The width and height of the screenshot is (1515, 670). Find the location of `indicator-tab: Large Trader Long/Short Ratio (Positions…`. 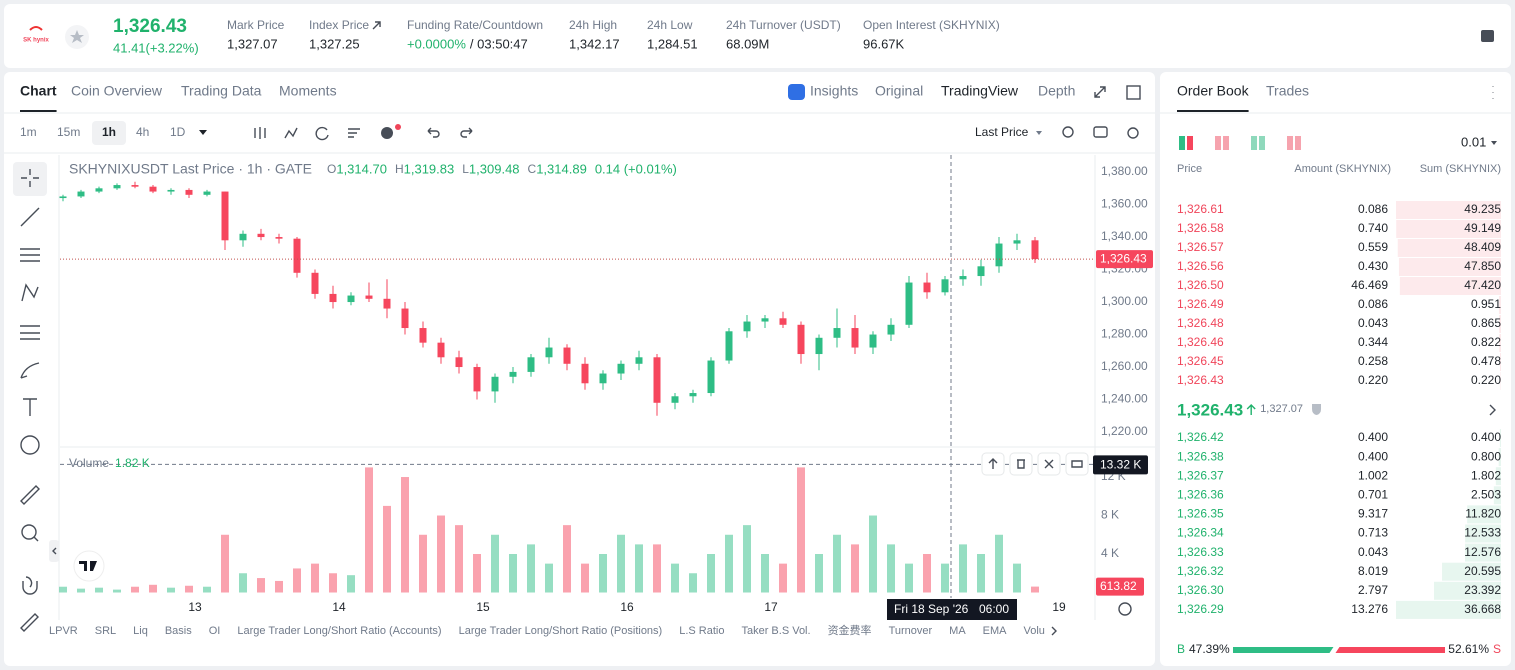

indicator-tab: Large Trader Long/Short Ratio (Positions… is located at coordinates (561, 631).